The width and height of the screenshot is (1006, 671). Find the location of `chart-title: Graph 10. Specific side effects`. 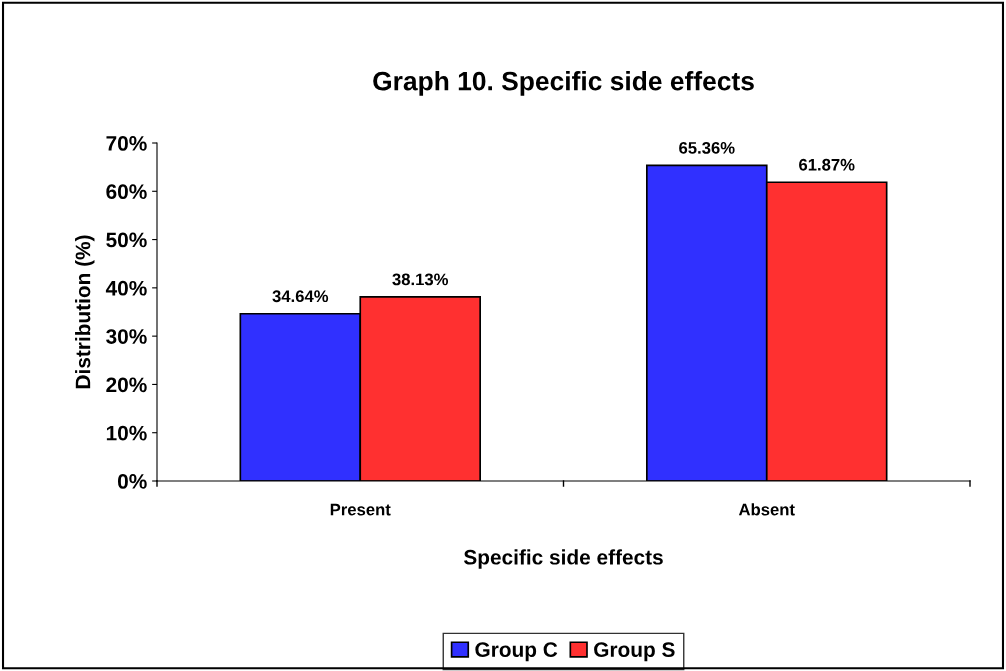

chart-title: Graph 10. Specific side effects is located at coordinates (563, 83).